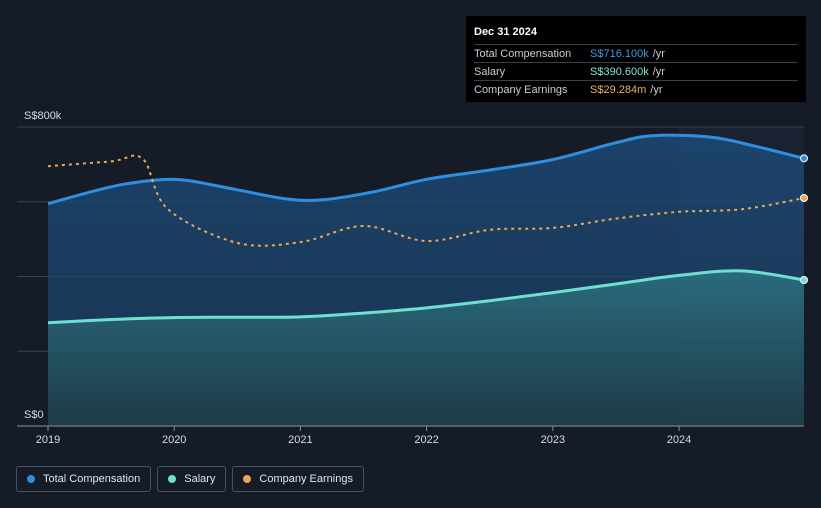 The height and width of the screenshot is (508, 821). I want to click on tooltip-label: Salary, so click(490, 71).